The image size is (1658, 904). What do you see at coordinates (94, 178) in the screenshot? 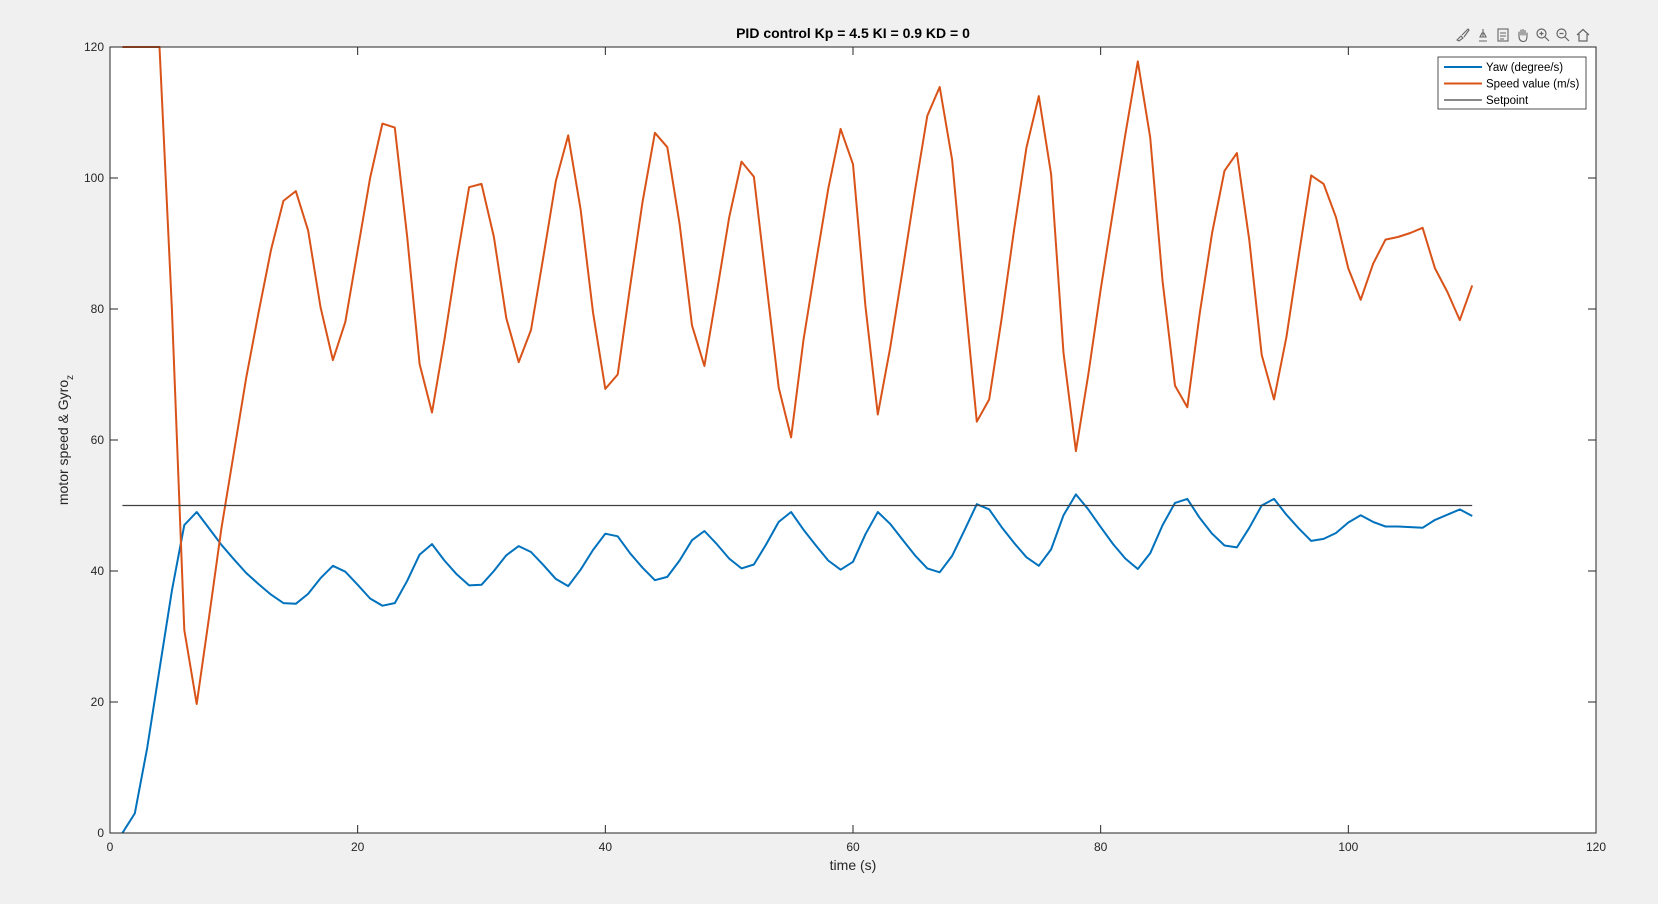
I see `y-tick-label: 100` at bounding box center [94, 178].